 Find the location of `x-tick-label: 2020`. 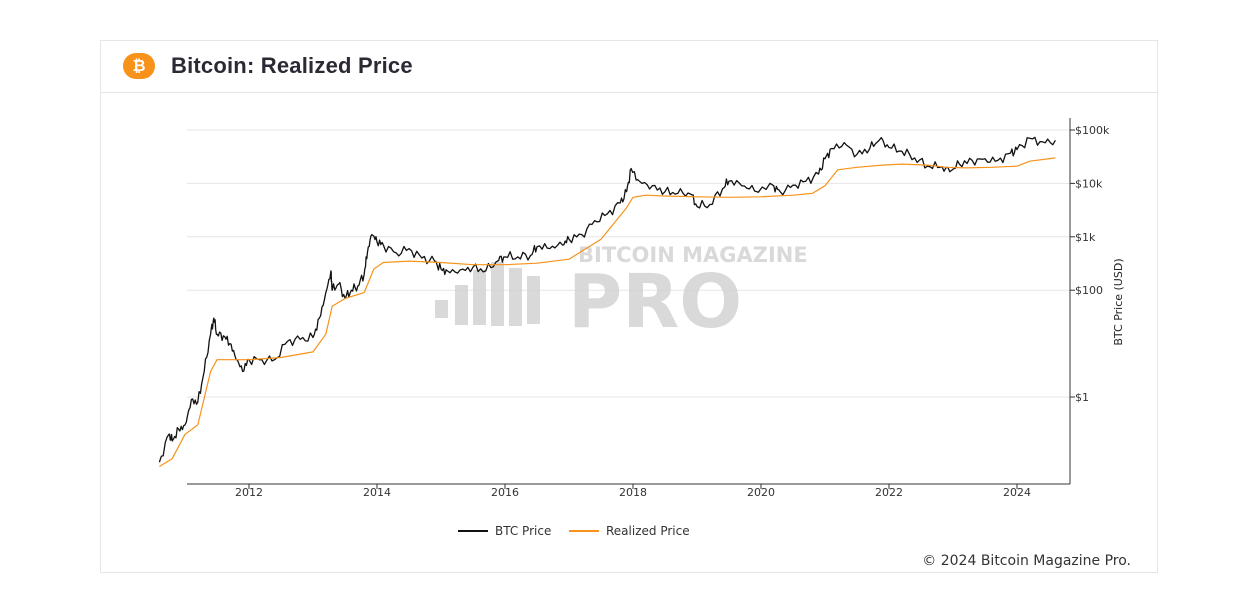

x-tick-label: 2020 is located at coordinates (761, 492).